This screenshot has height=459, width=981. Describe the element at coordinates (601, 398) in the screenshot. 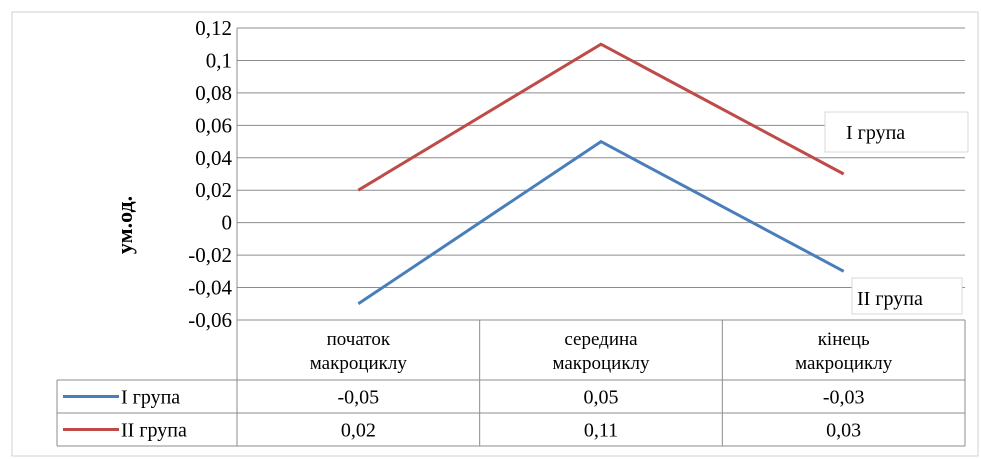

I see `data-table-cell: 0,05` at that location.